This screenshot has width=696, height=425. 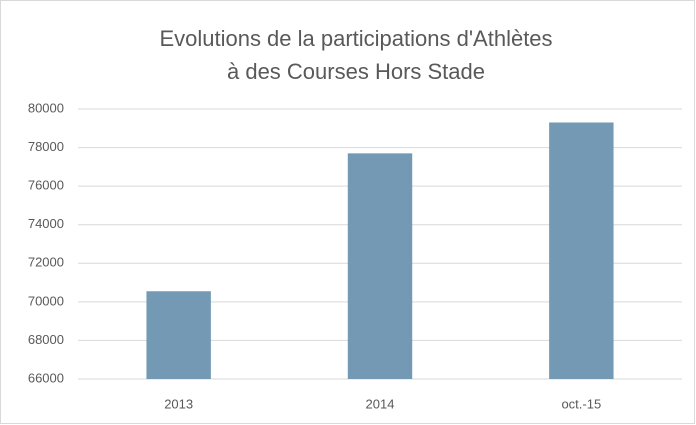 I want to click on y-tick-label: 72000, so click(x=46, y=262).